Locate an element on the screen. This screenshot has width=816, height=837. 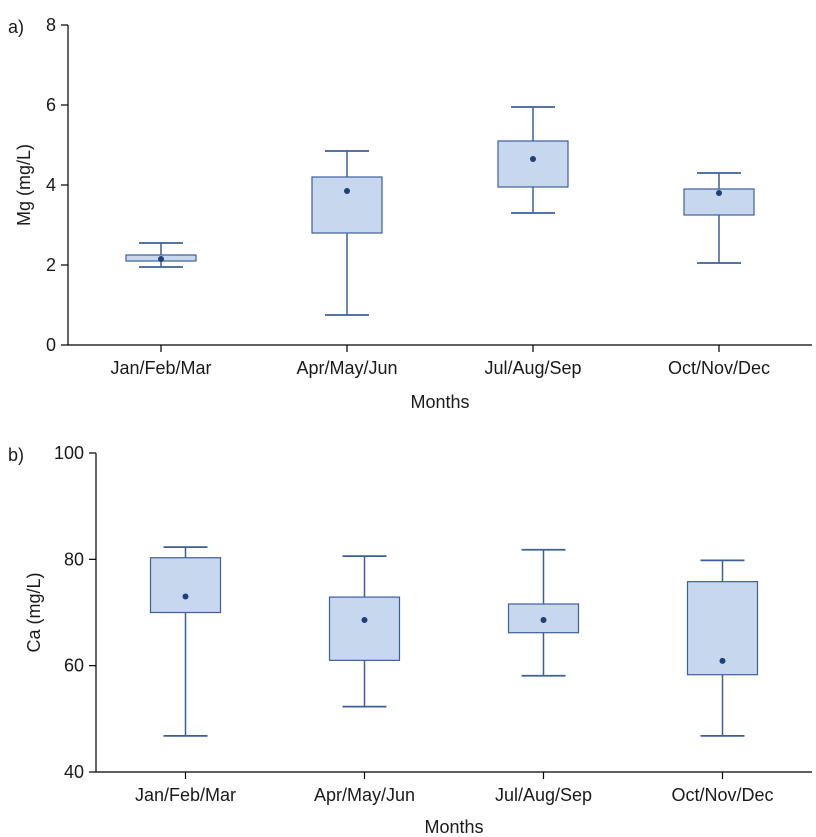
panel-label: b) is located at coordinates (16, 455).